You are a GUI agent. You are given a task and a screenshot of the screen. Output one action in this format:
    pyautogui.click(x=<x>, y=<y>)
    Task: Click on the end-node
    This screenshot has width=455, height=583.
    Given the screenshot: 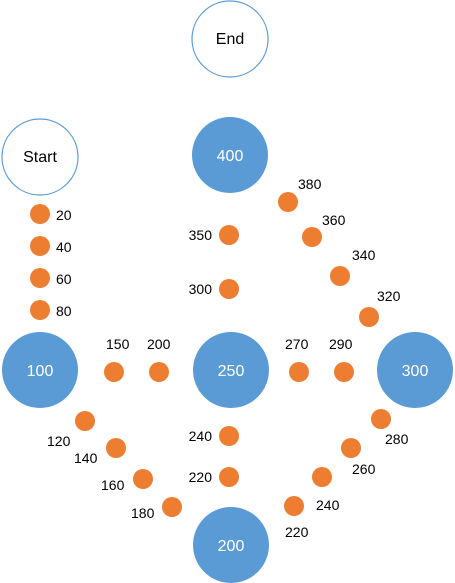 What is the action you would take?
    pyautogui.click(x=230, y=39)
    